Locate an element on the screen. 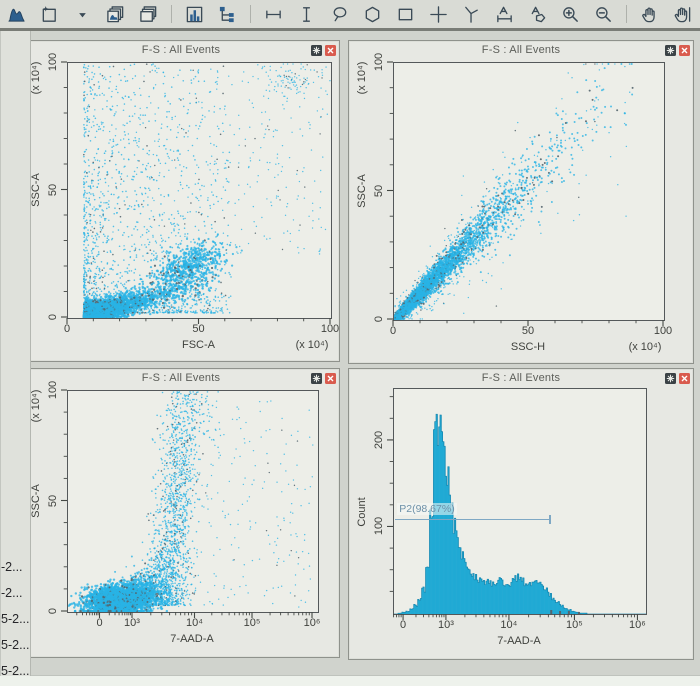  x-tick-label: 10⁵ is located at coordinates (574, 625).